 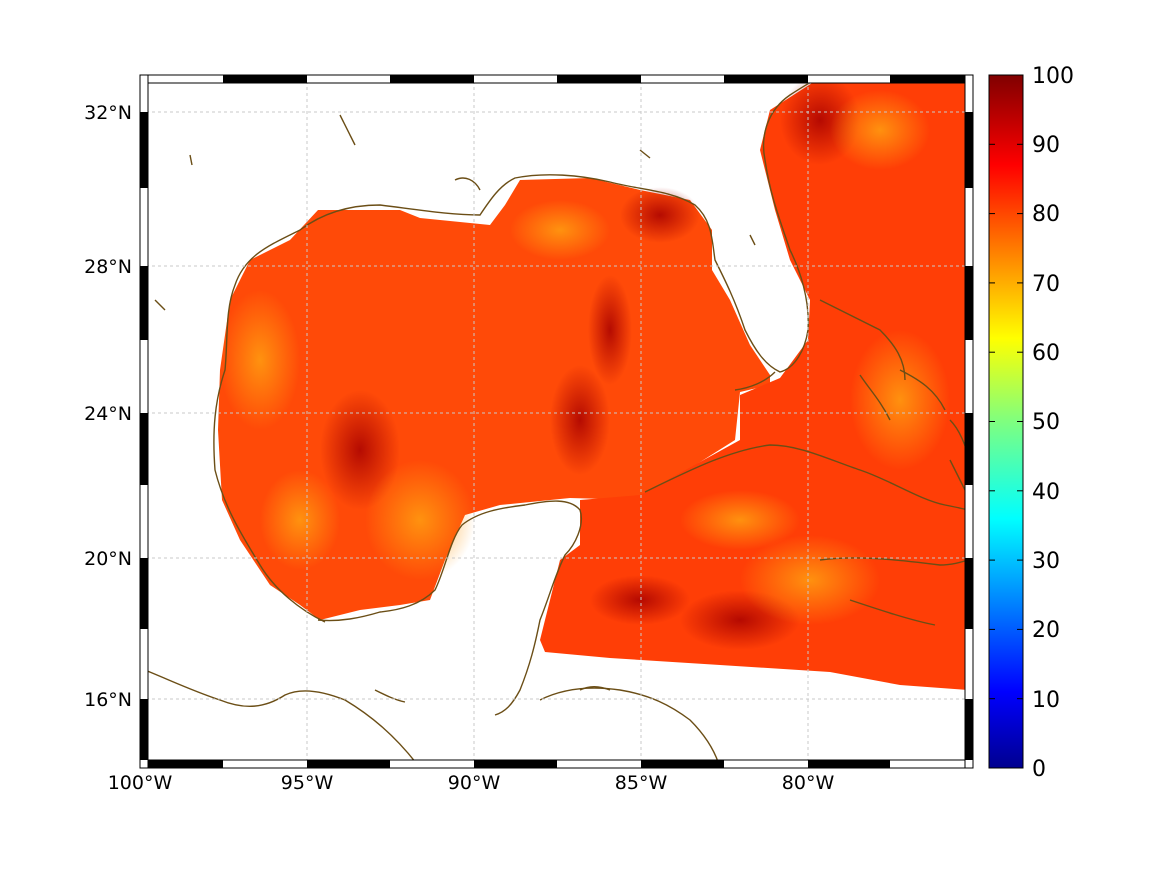 I want to click on colorbar-tick-label: 20, so click(x=1046, y=630).